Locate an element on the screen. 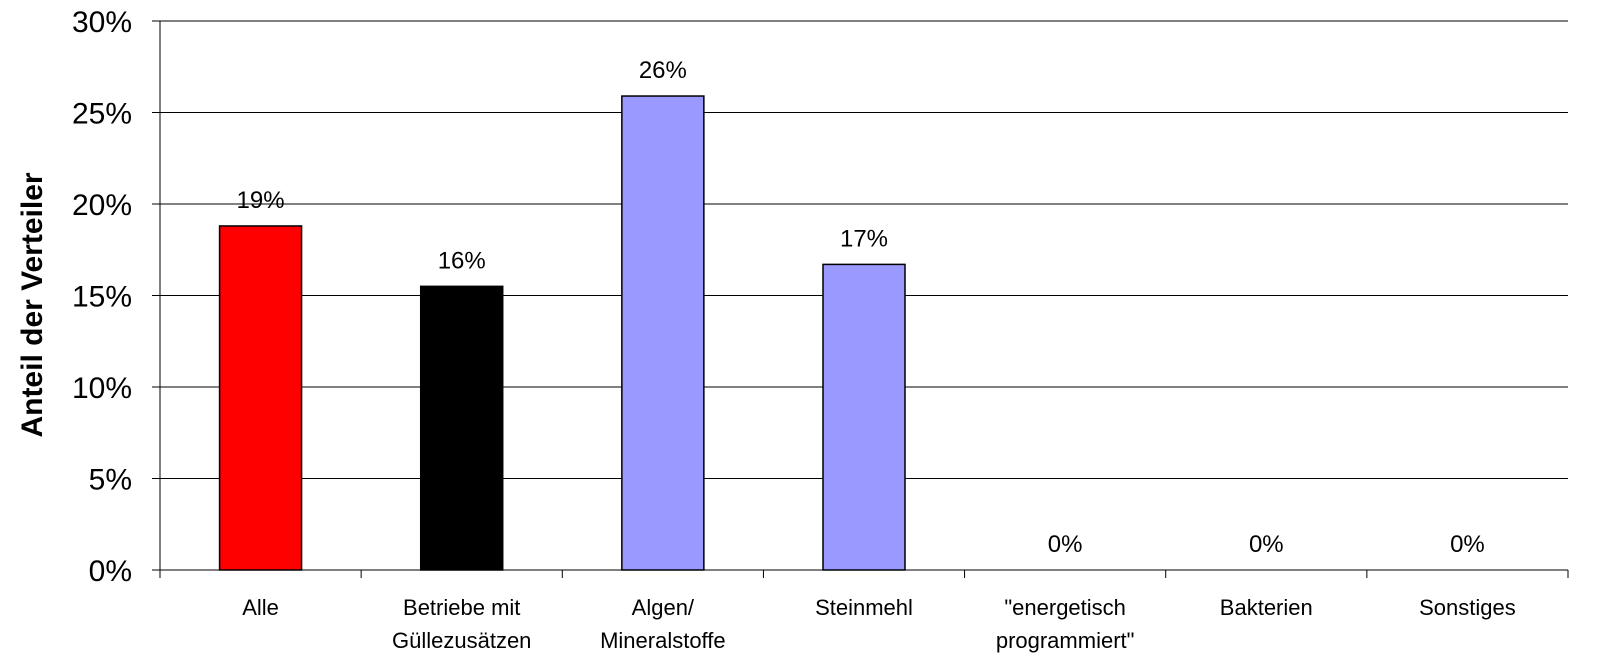  y-tick-label: 20% is located at coordinates (102, 205).